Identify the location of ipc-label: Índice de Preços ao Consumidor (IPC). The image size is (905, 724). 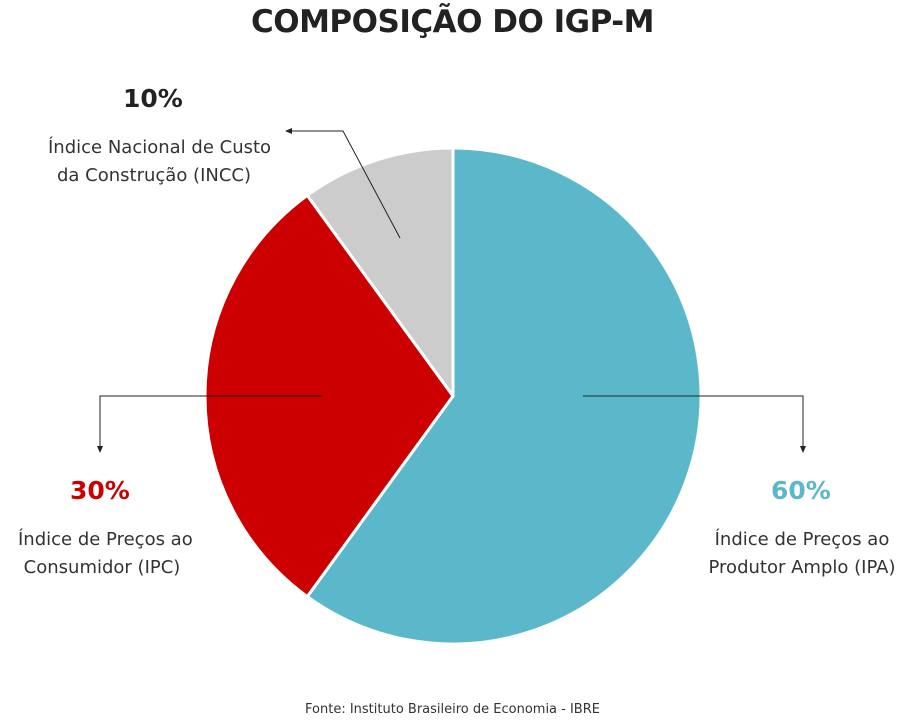
(105, 554).